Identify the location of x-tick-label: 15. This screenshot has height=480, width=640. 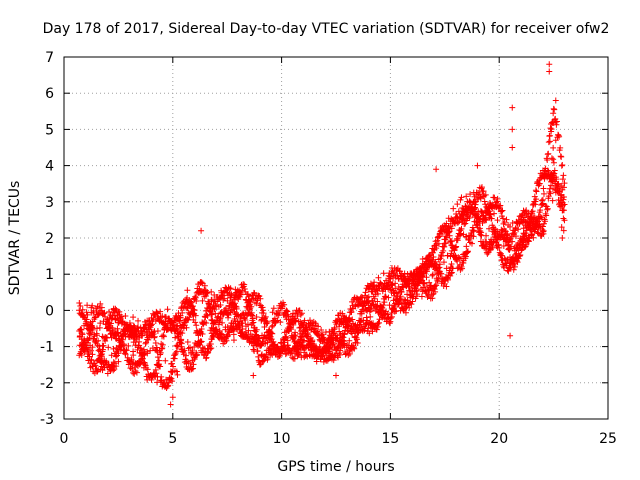
(390, 439).